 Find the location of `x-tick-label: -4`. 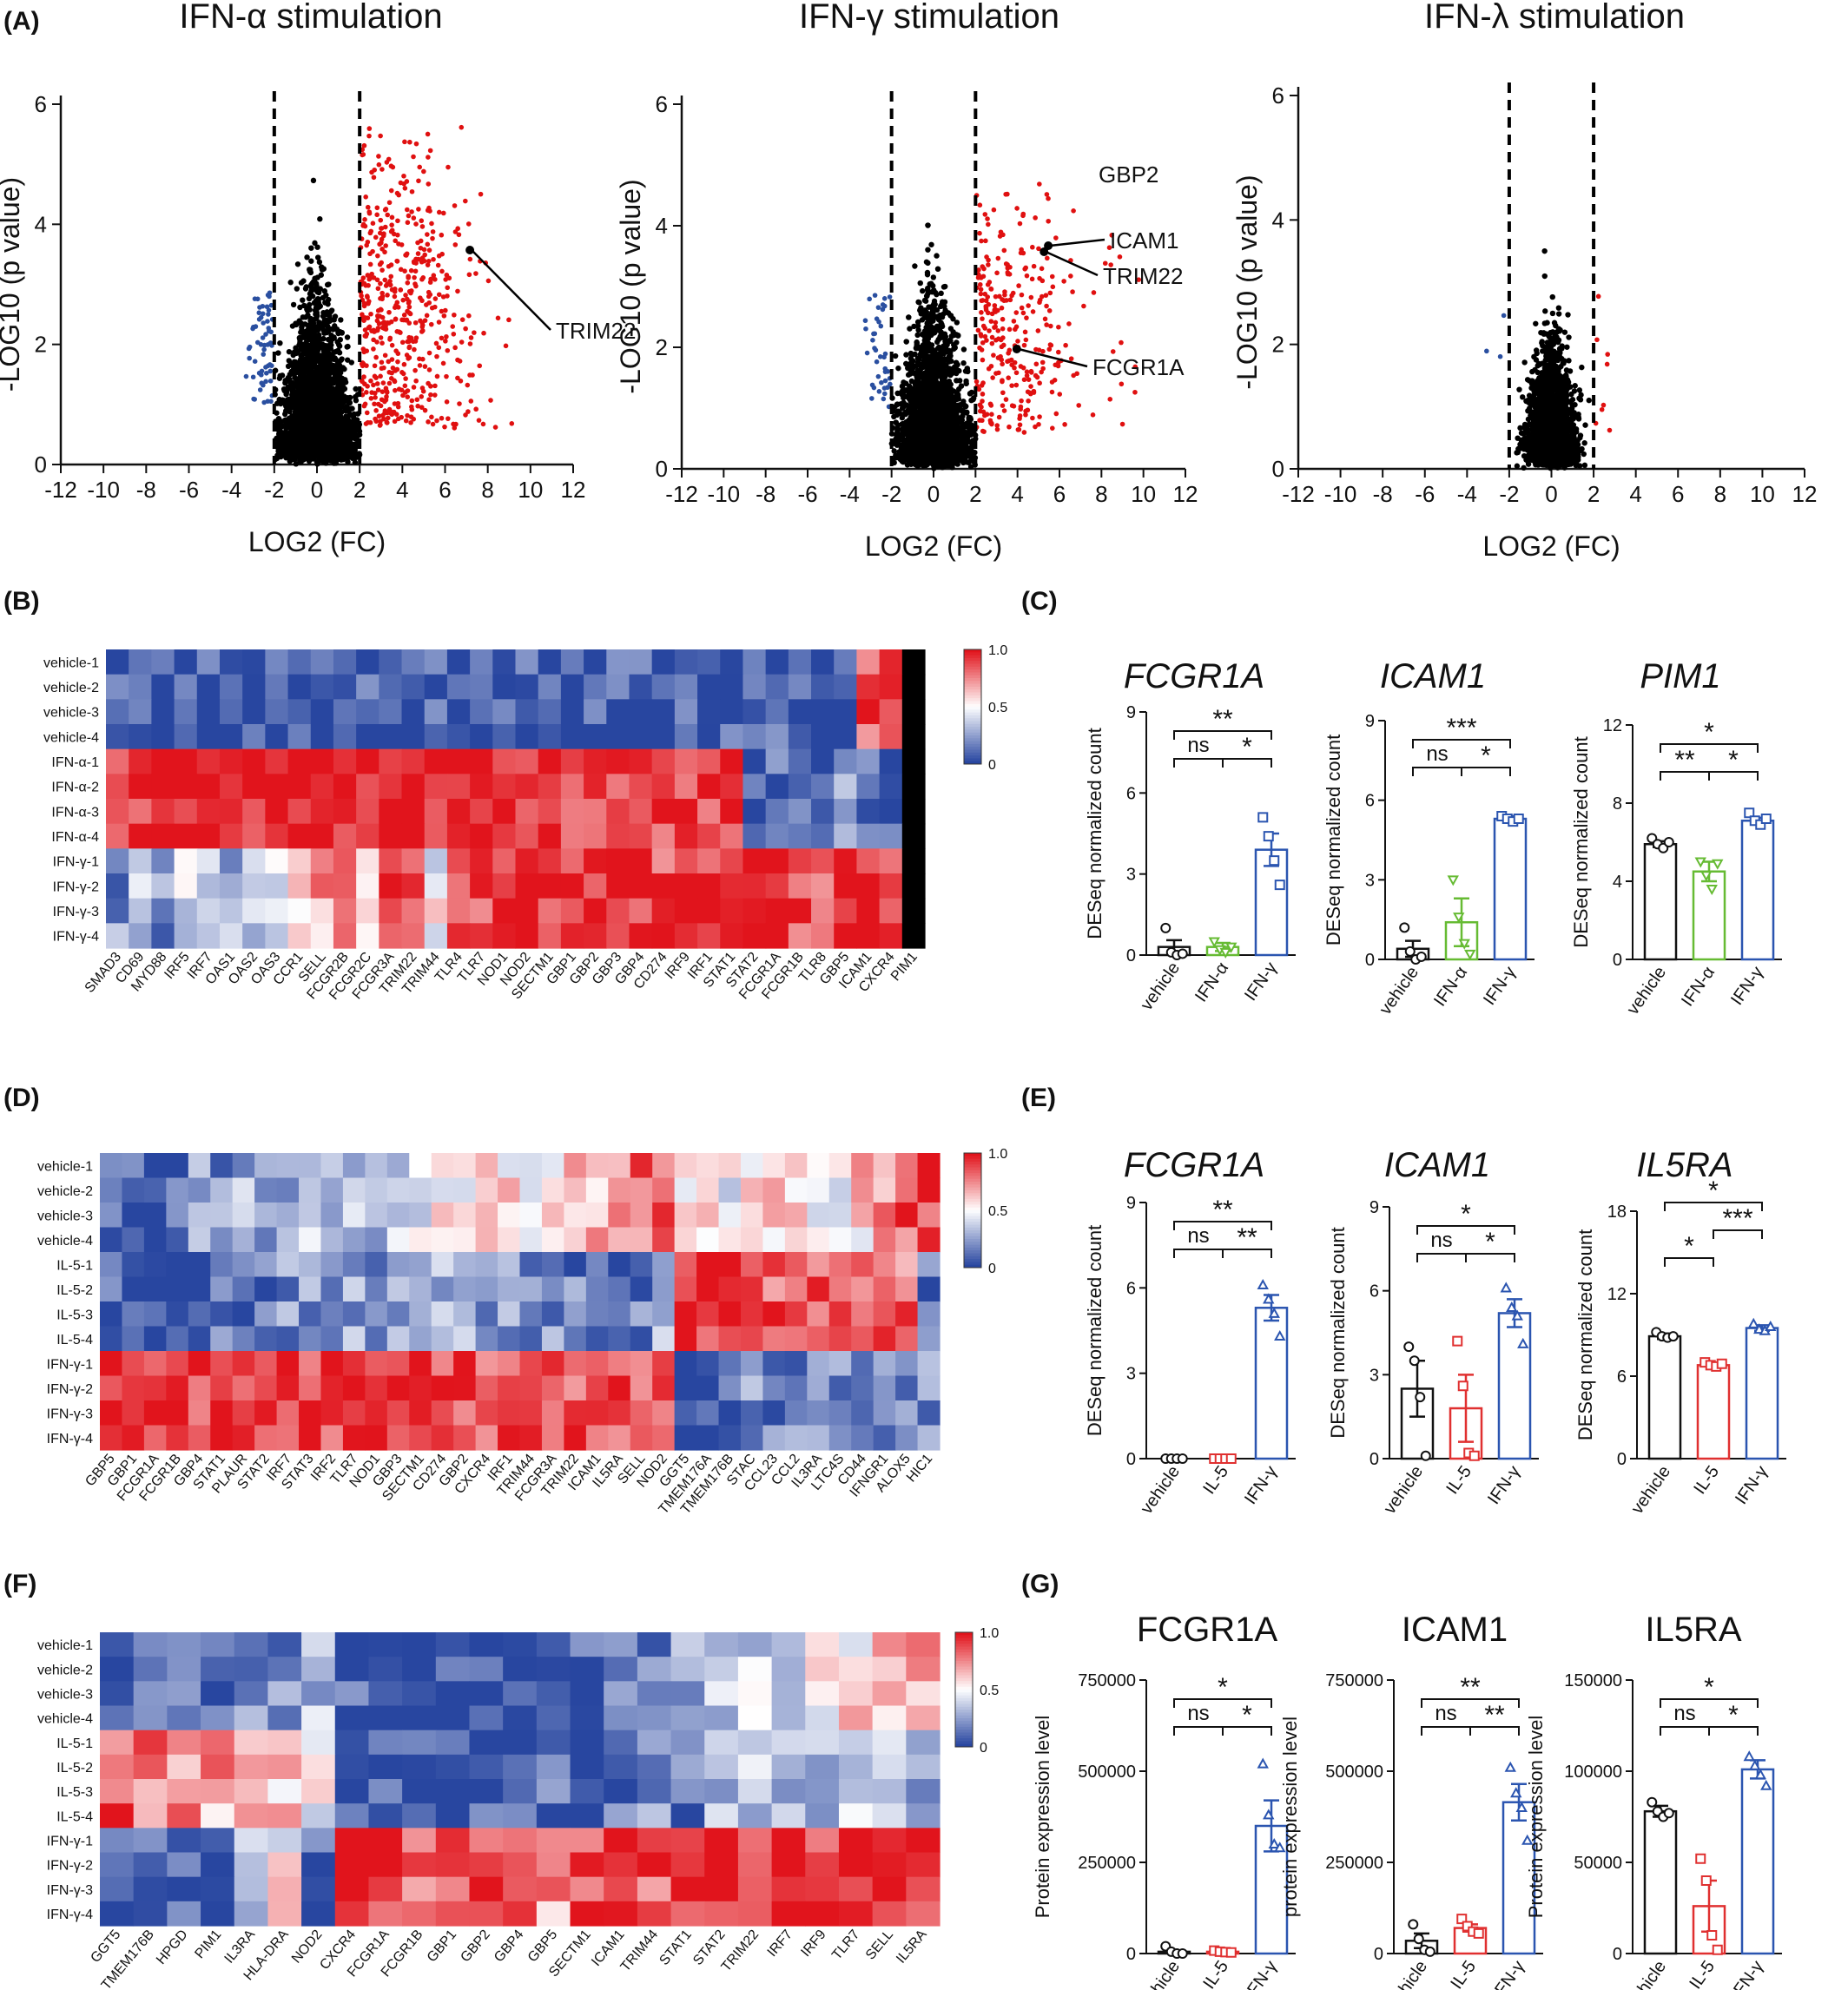

x-tick-label: -4 is located at coordinates (850, 494).